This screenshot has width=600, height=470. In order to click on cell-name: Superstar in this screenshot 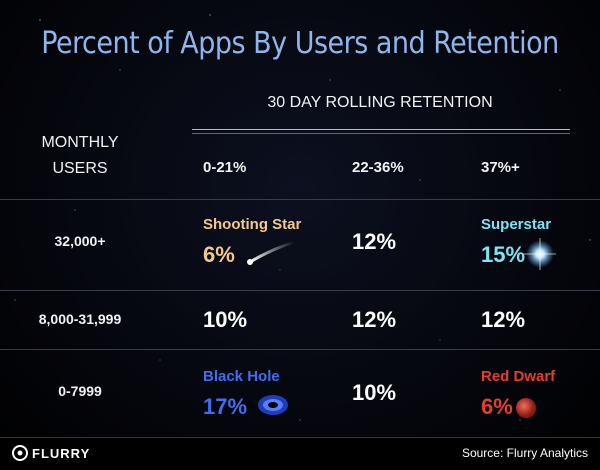, I will do `click(516, 224)`.